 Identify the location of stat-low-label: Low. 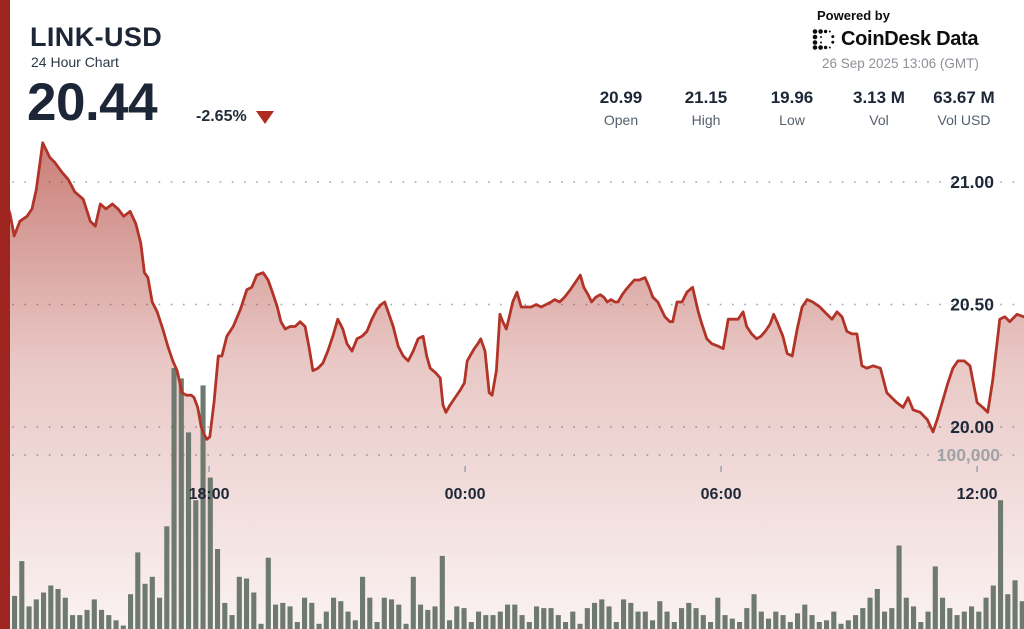
(792, 120).